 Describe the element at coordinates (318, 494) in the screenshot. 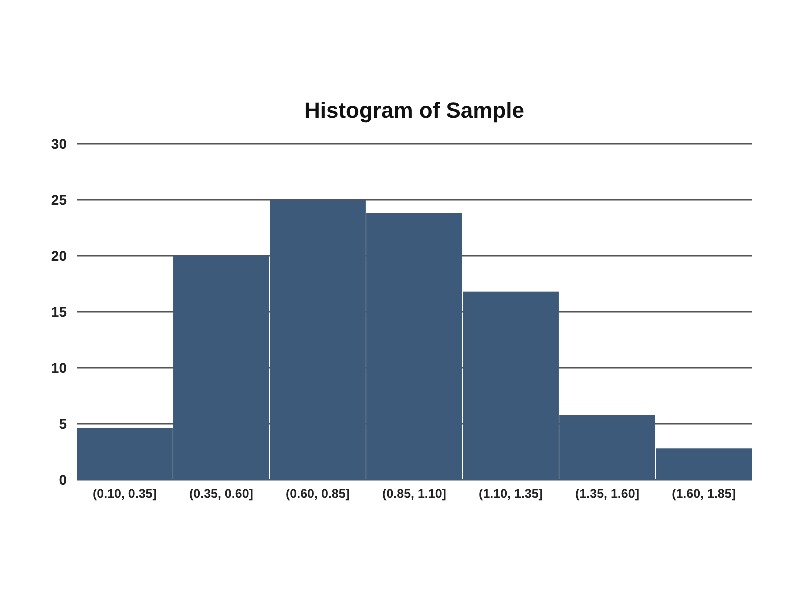

I see `x-tick-label: (0.60, 0.85]` at that location.